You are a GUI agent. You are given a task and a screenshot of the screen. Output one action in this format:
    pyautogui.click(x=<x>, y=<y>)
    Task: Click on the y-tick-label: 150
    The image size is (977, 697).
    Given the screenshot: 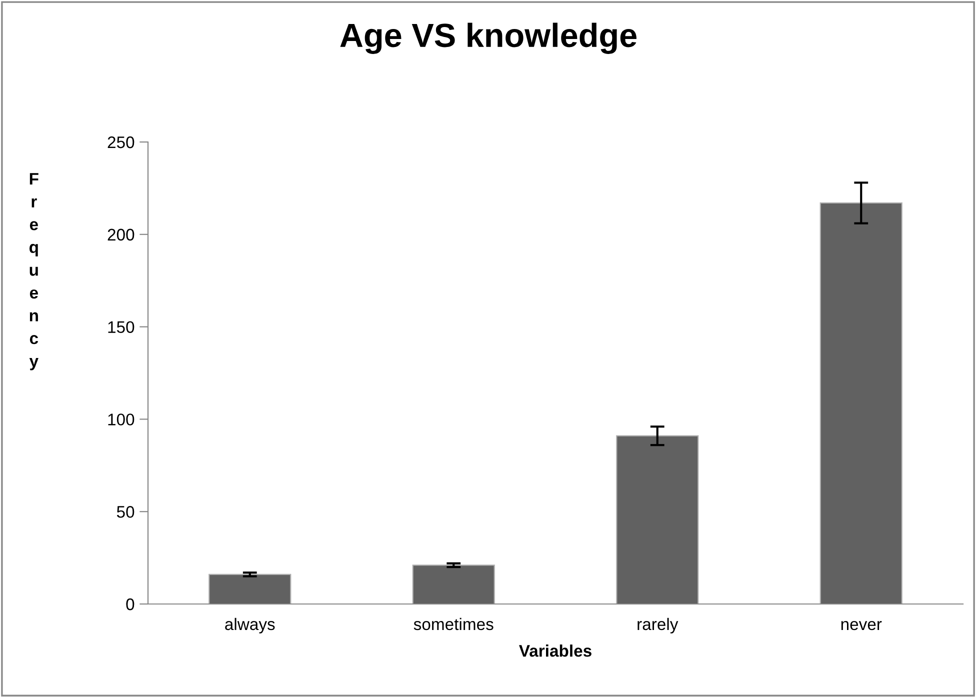 What is the action you would take?
    pyautogui.click(x=121, y=327)
    